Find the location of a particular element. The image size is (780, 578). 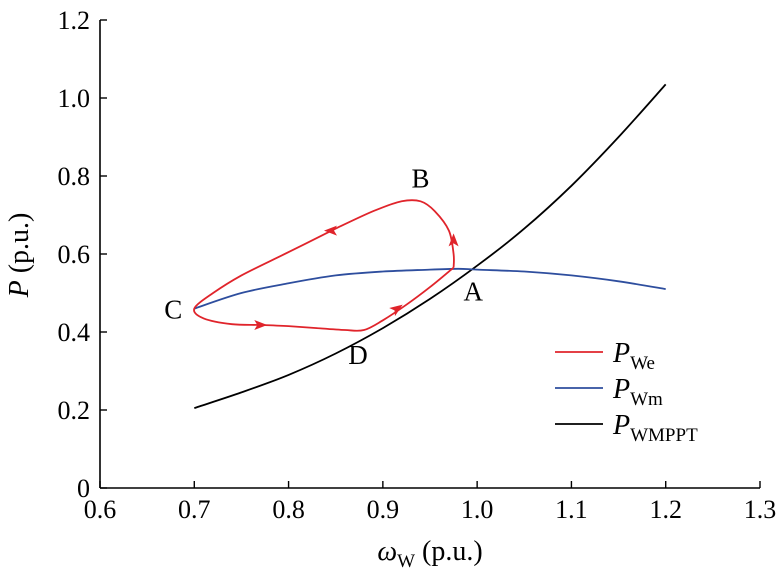

y-axis-label: P (p.u.) is located at coordinates (19, 256).